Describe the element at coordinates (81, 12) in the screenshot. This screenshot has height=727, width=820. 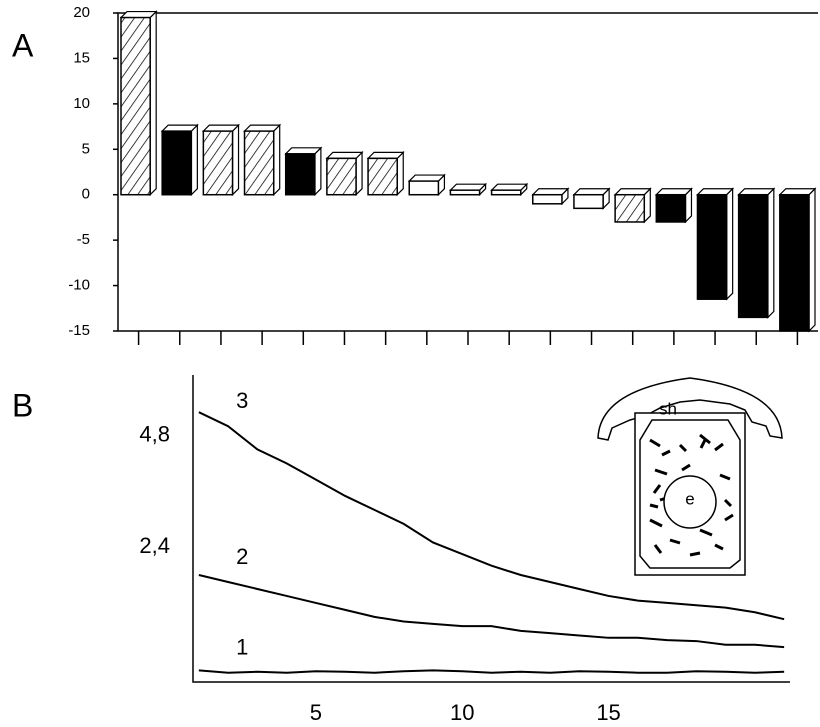
I see `y-tick-label: 20` at that location.